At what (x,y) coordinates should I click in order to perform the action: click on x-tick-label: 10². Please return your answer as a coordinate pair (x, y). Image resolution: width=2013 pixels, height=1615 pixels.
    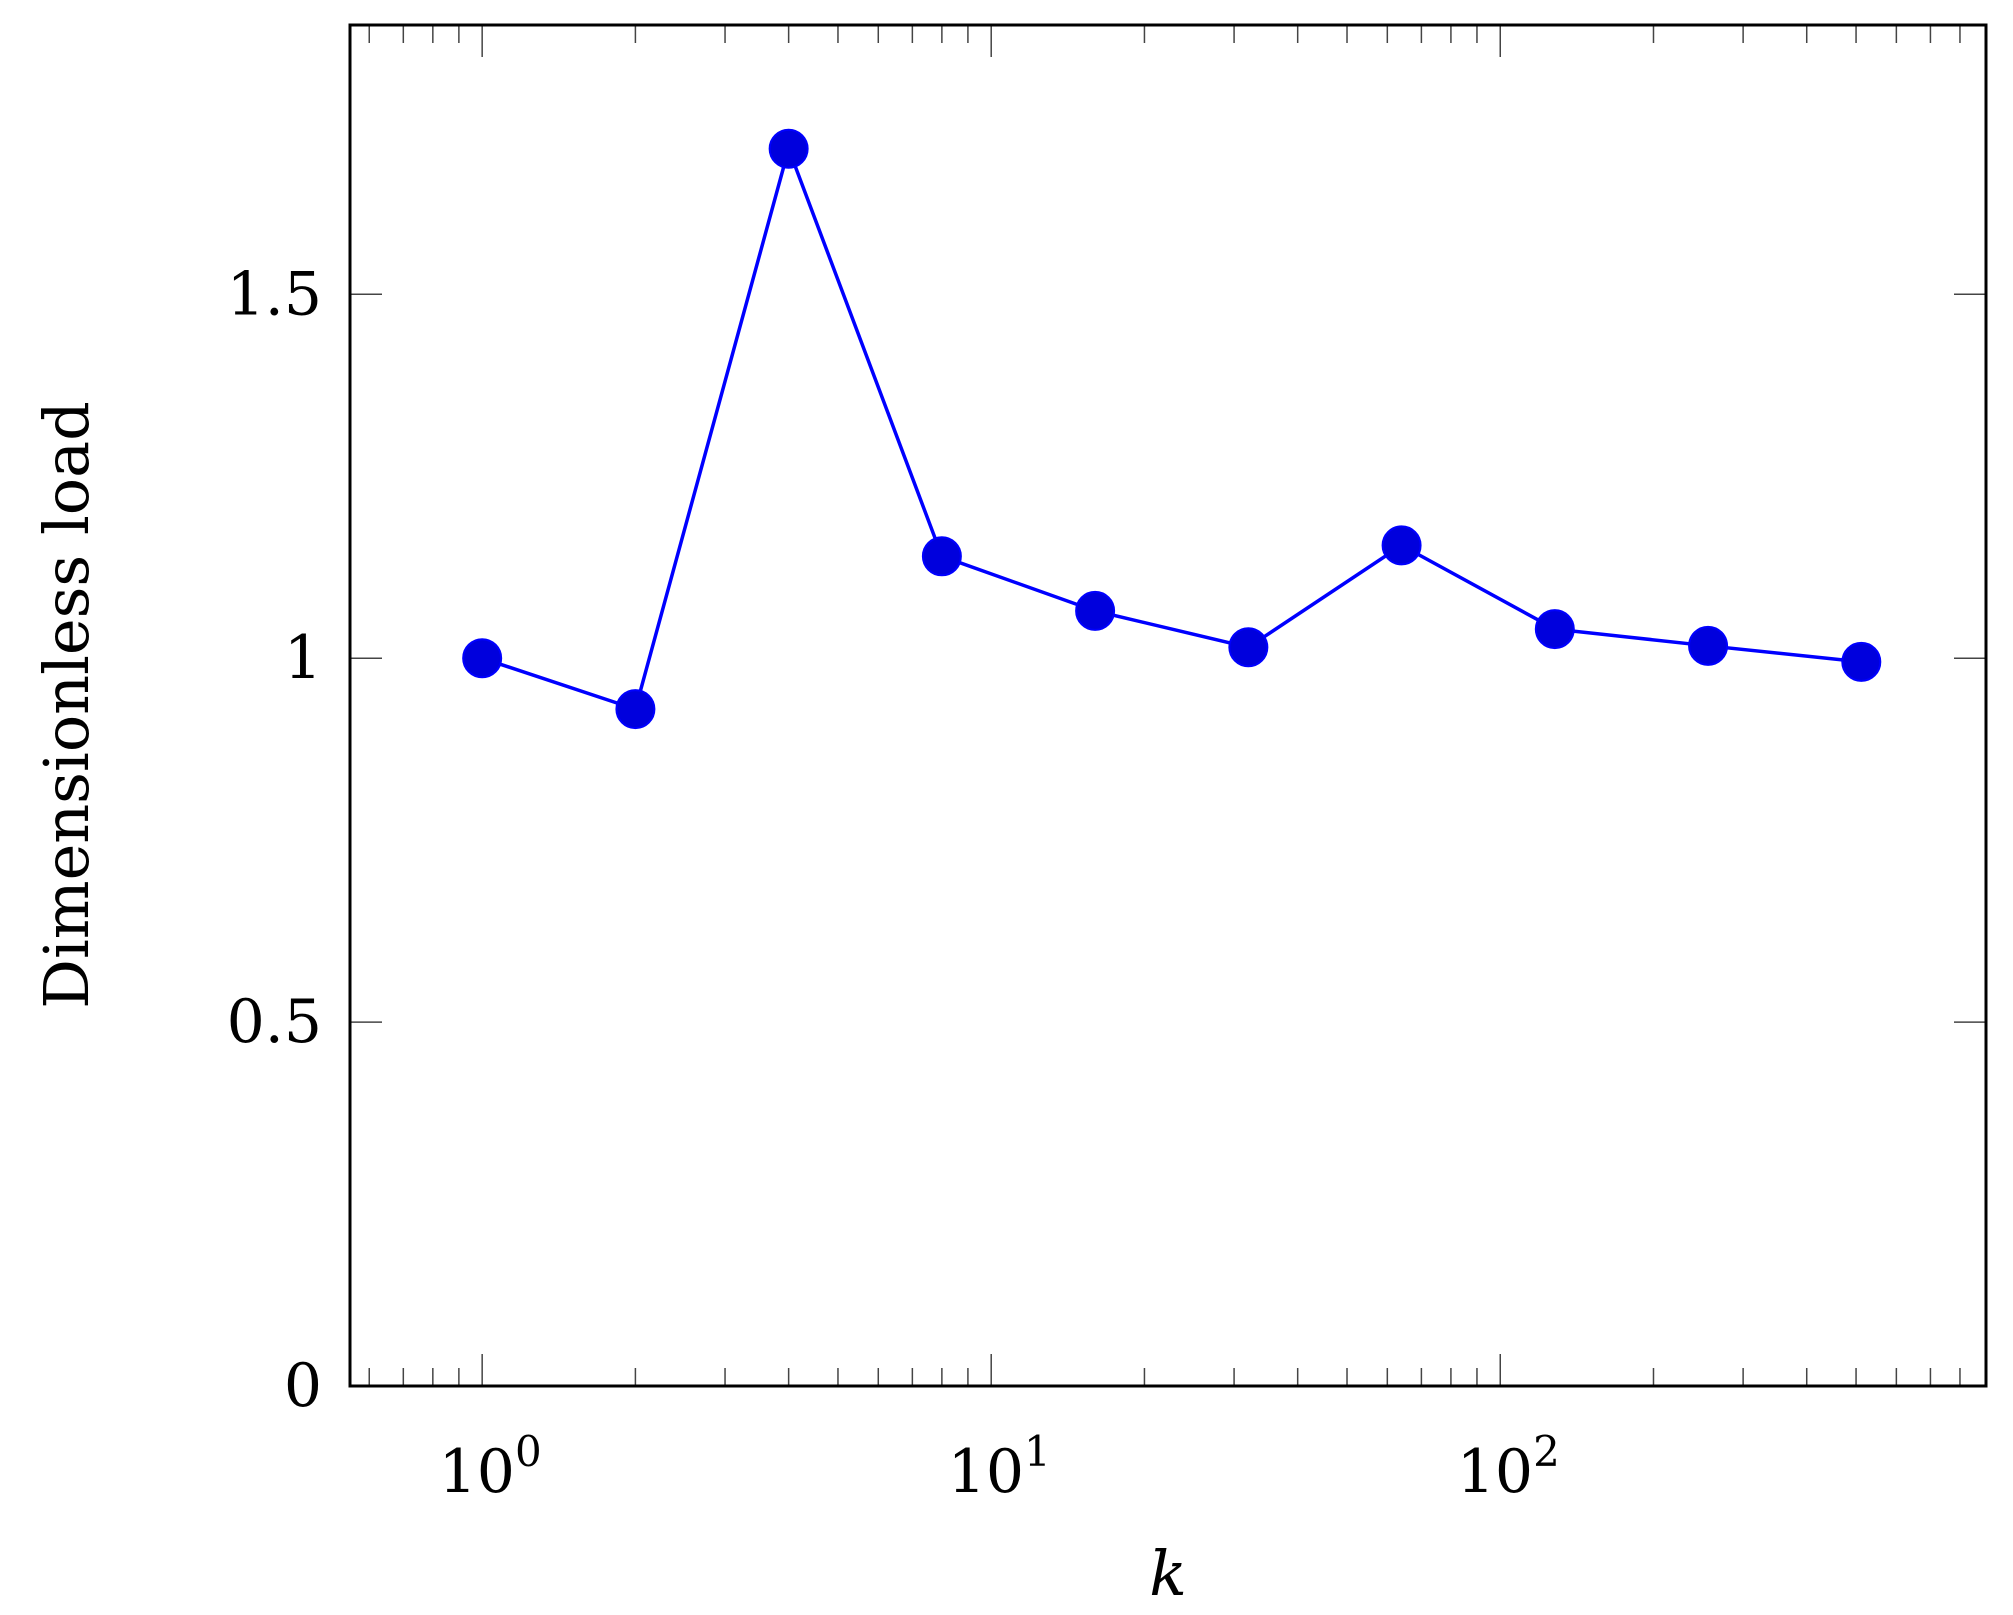
    Looking at the image, I should click on (1508, 1467).